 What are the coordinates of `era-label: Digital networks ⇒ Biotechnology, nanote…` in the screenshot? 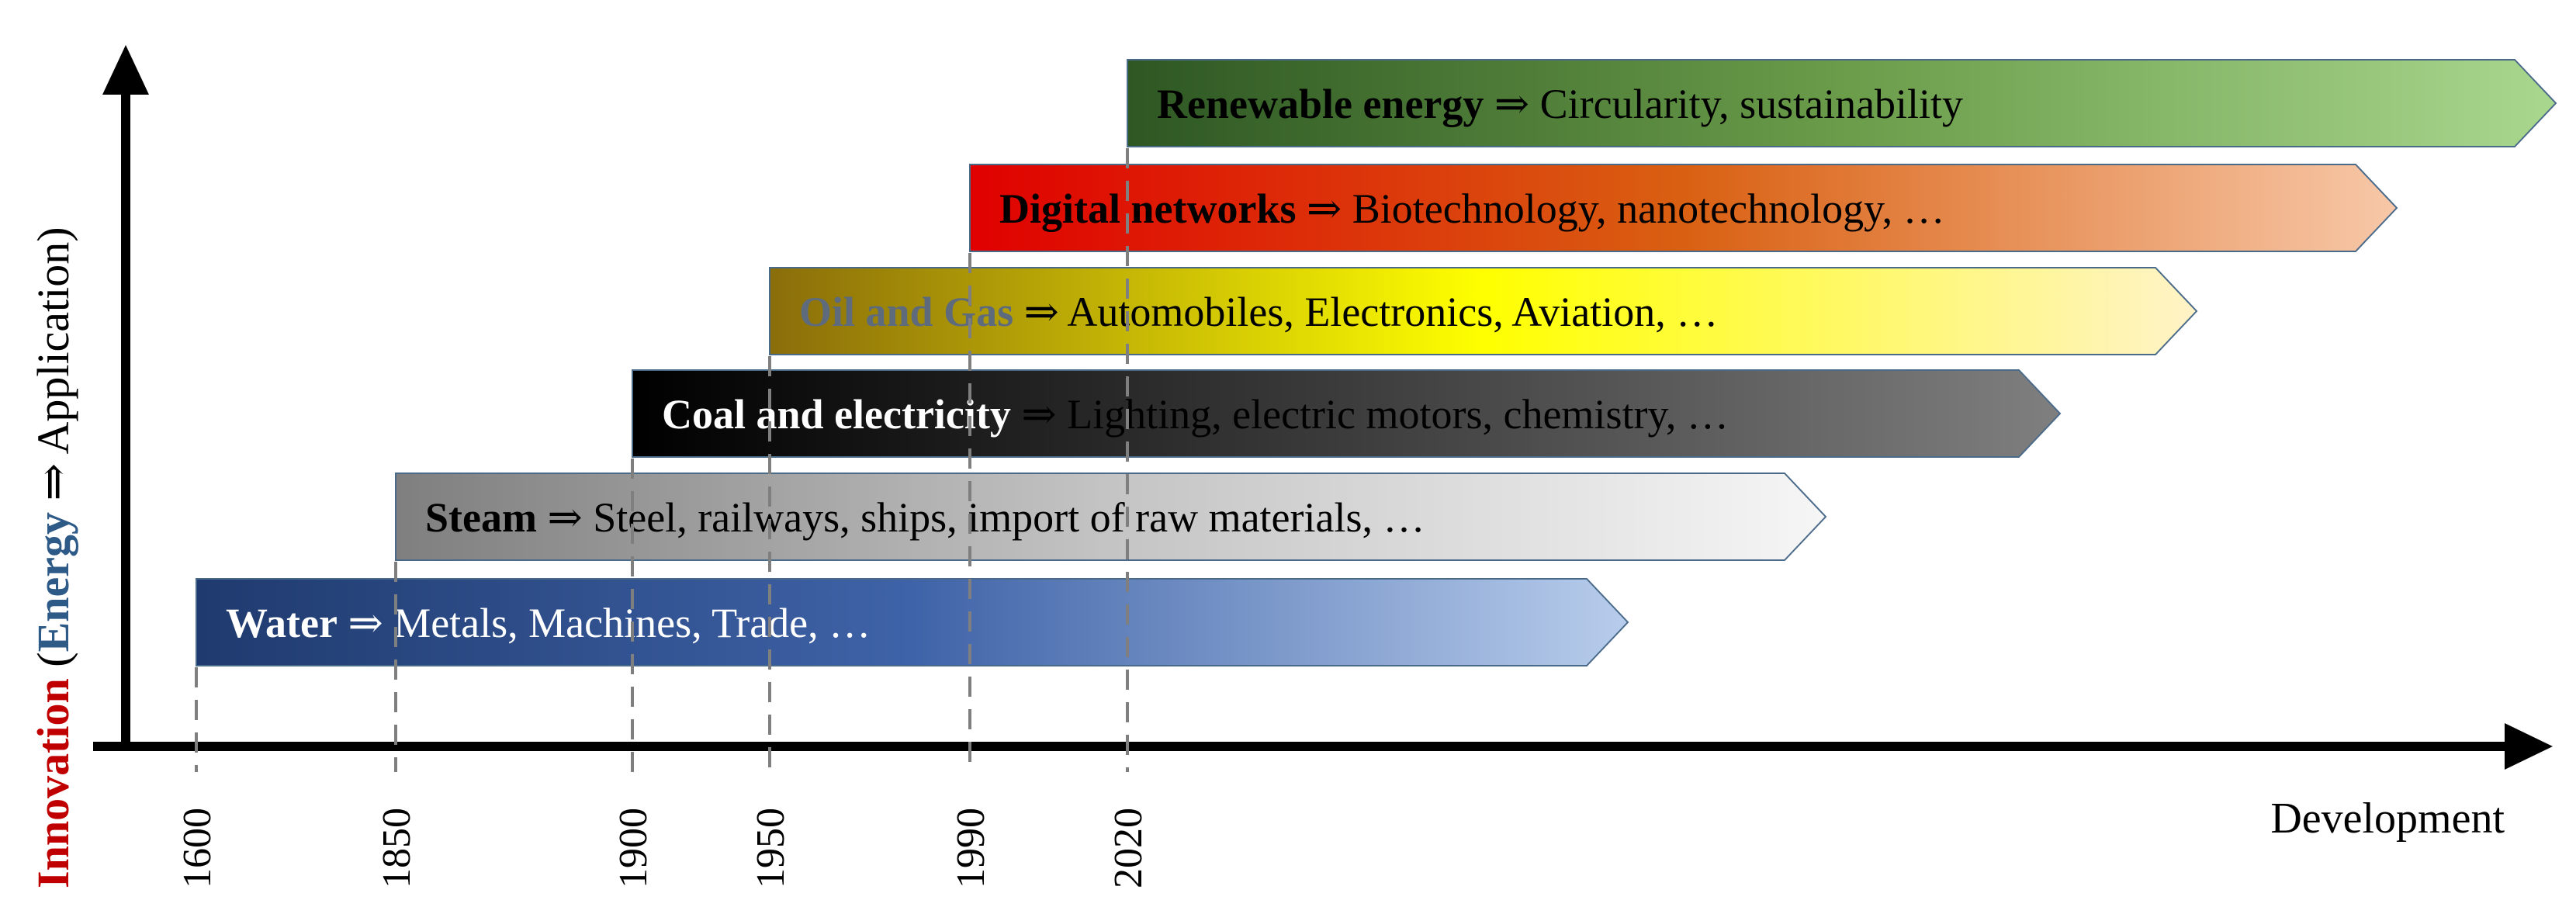 It's located at (1472, 208).